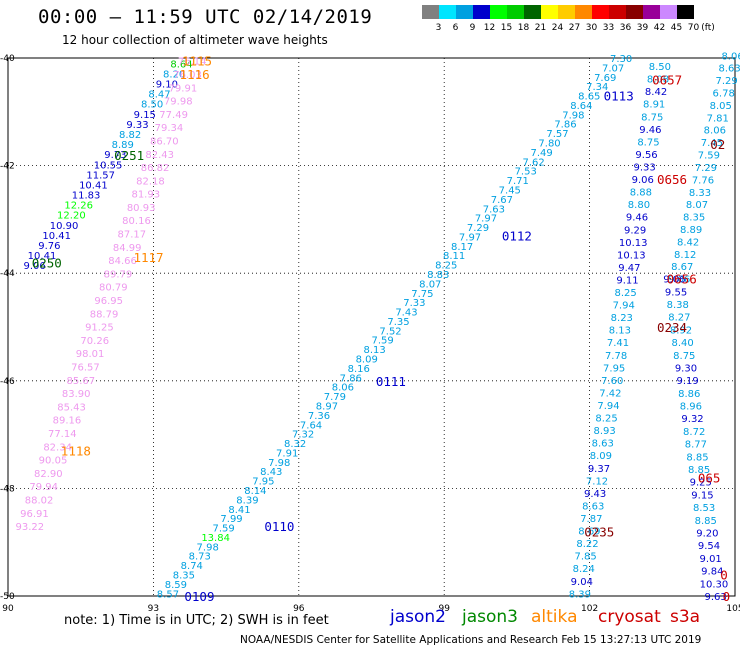  I want to click on legend-label: 18, so click(523, 28).